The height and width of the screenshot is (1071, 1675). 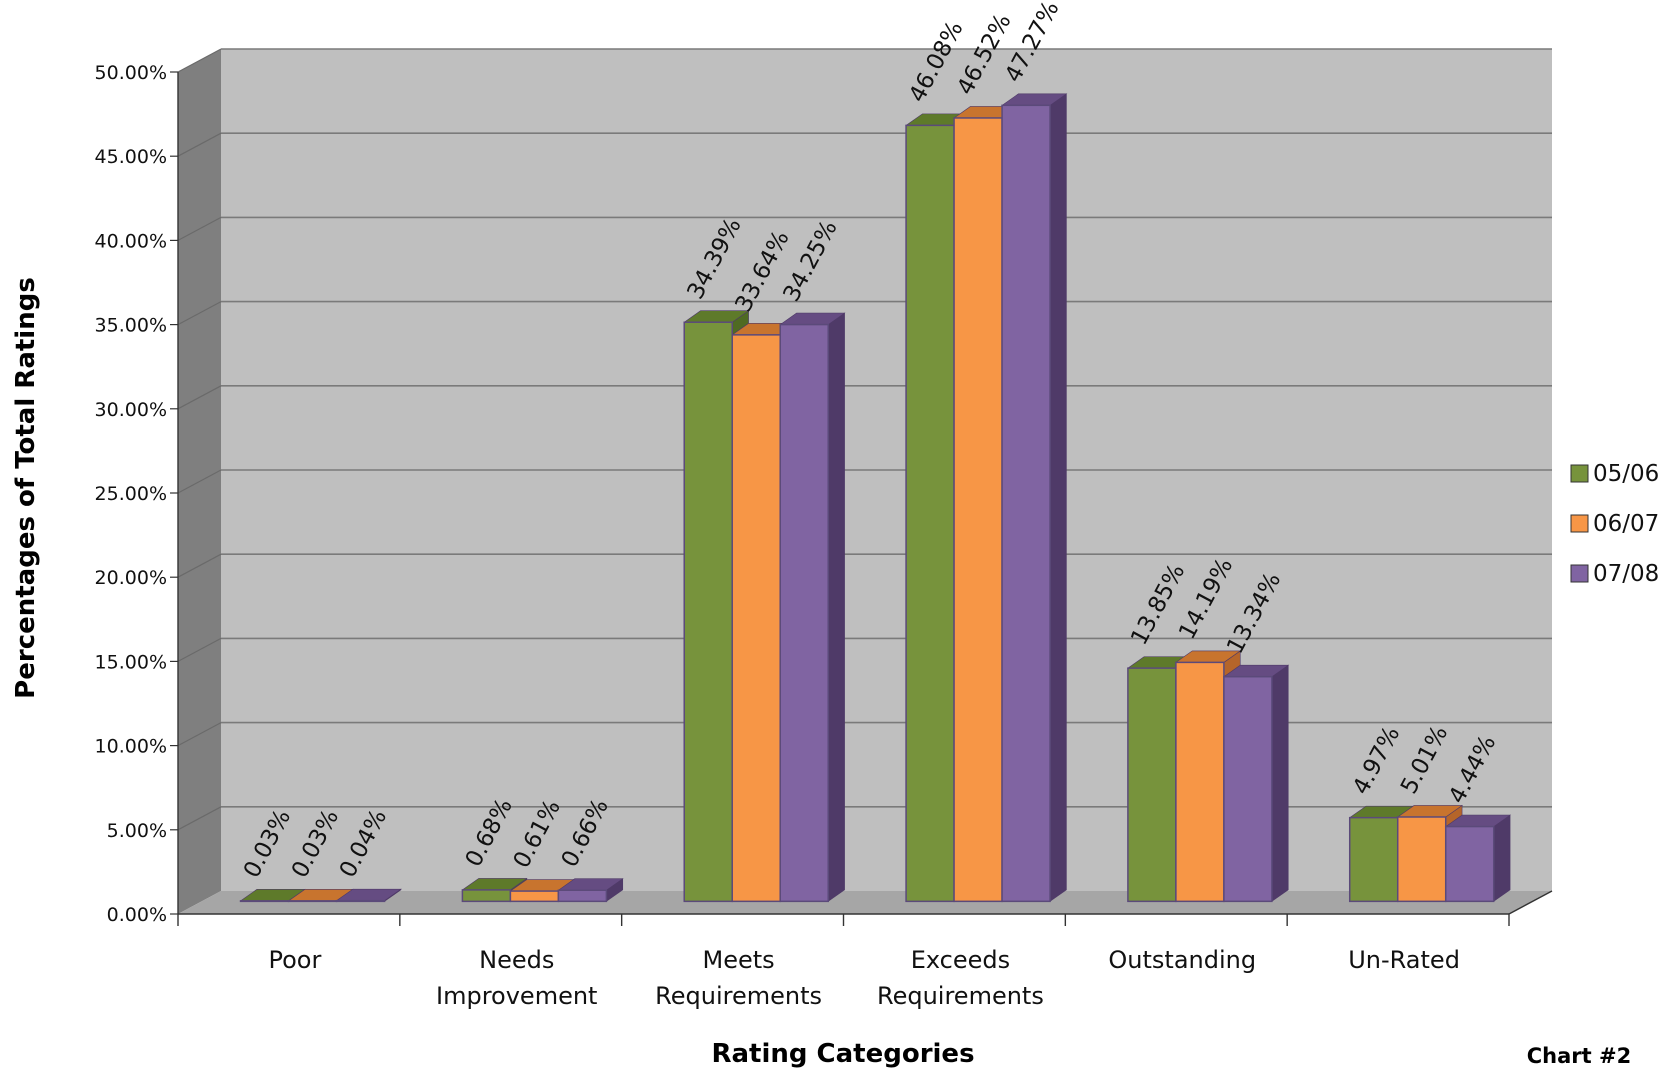 What do you see at coordinates (131, 578) in the screenshot?
I see `y-tick-label: 20.00%` at bounding box center [131, 578].